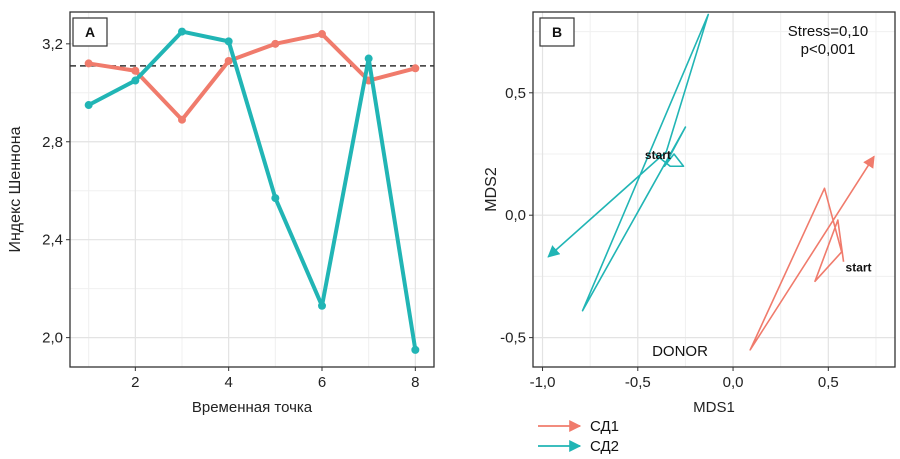 This screenshot has width=900, height=459. Describe the element at coordinates (135, 382) in the screenshot. I see `a-x-tick-label: 2` at that location.